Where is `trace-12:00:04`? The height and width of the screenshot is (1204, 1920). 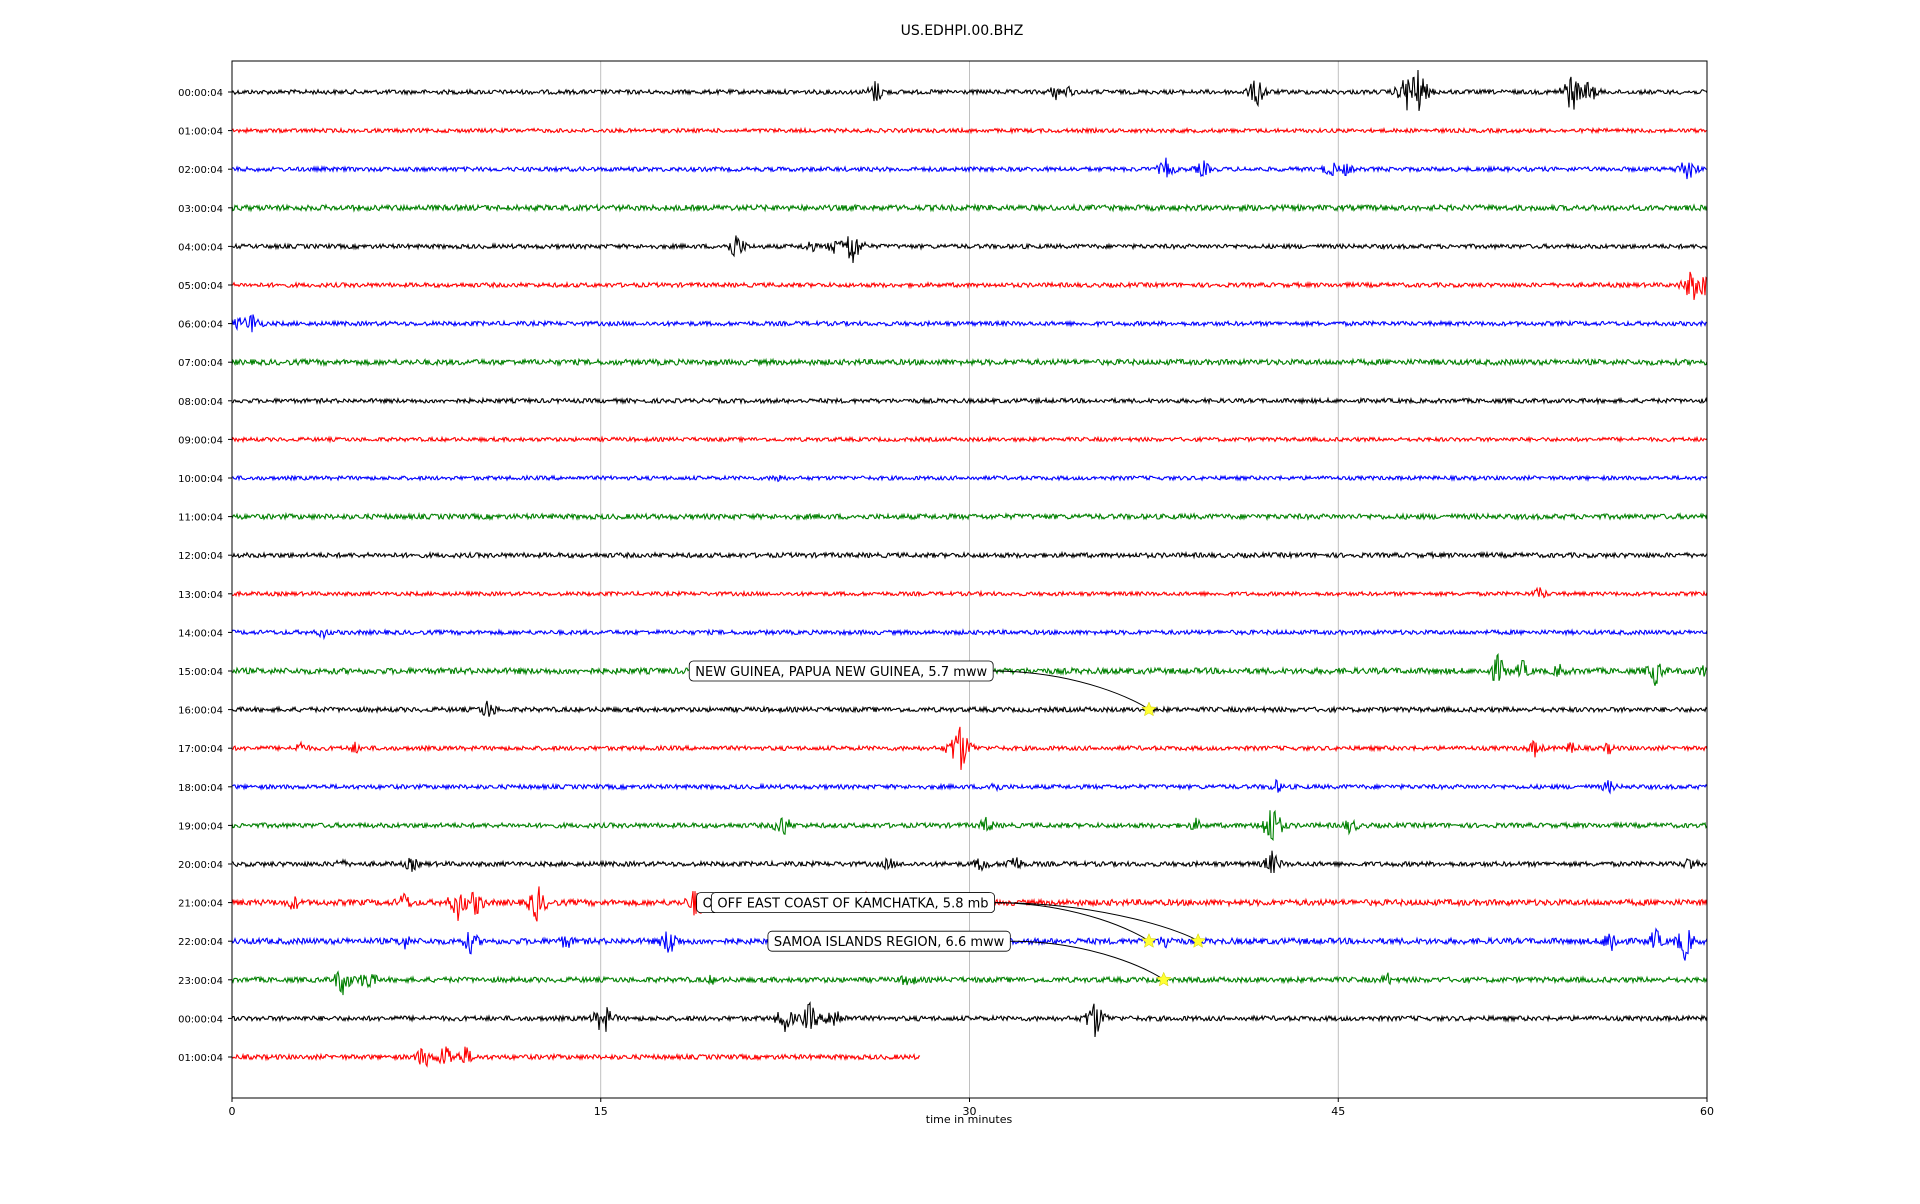 trace-12:00:04 is located at coordinates (969, 555).